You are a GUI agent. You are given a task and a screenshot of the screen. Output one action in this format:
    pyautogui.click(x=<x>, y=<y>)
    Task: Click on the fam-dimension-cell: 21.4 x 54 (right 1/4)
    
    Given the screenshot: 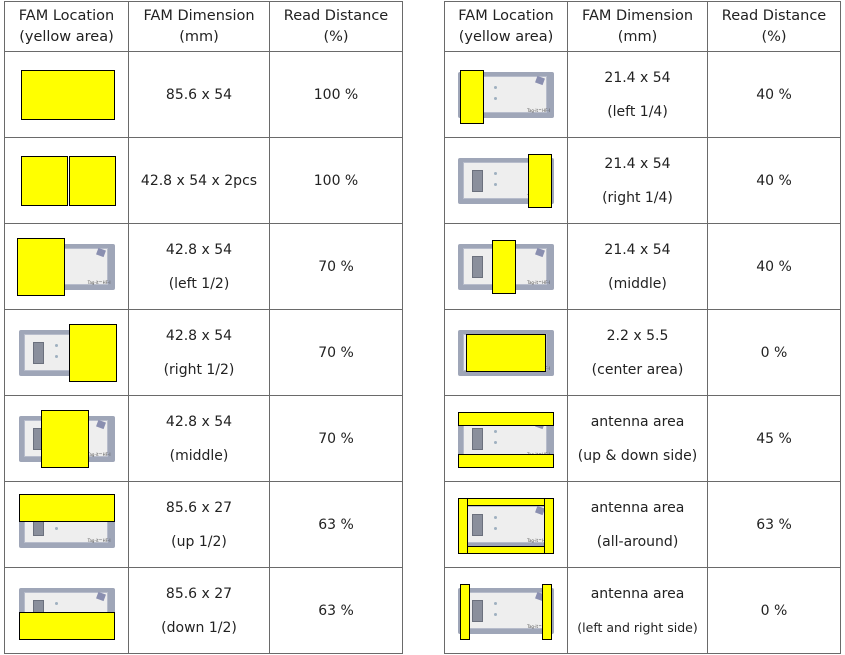 What is the action you would take?
    pyautogui.click(x=637, y=180)
    